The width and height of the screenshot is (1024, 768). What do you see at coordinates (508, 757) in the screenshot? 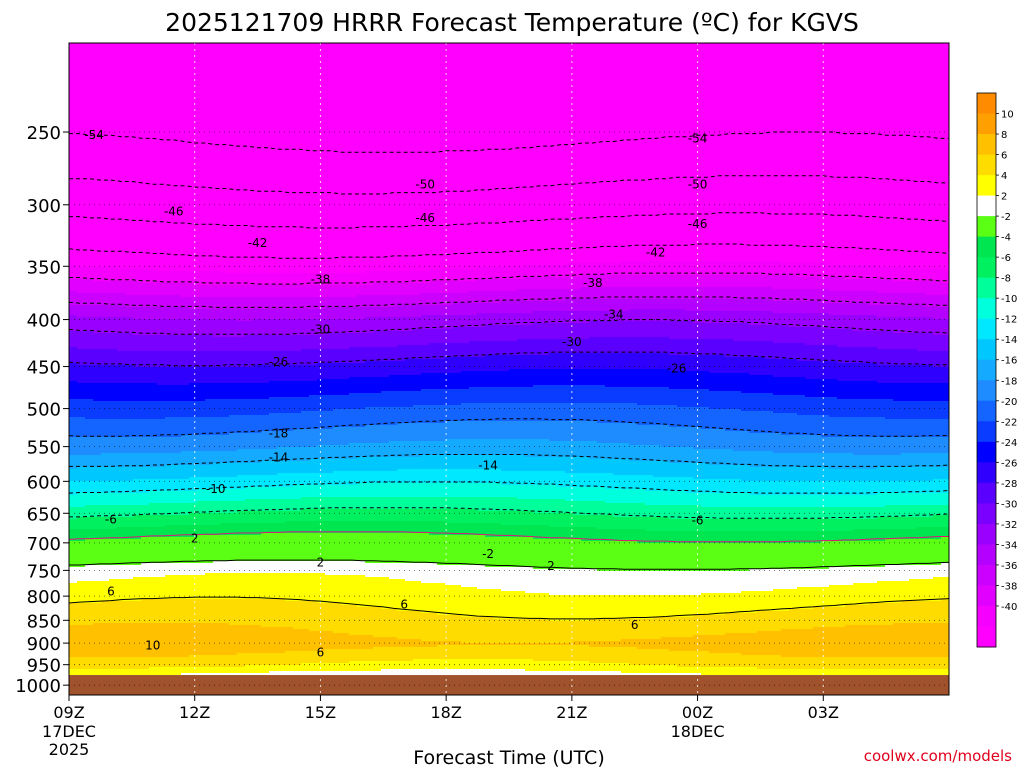
I see `x-axis-label: Forecast Time (UTC)` at bounding box center [508, 757].